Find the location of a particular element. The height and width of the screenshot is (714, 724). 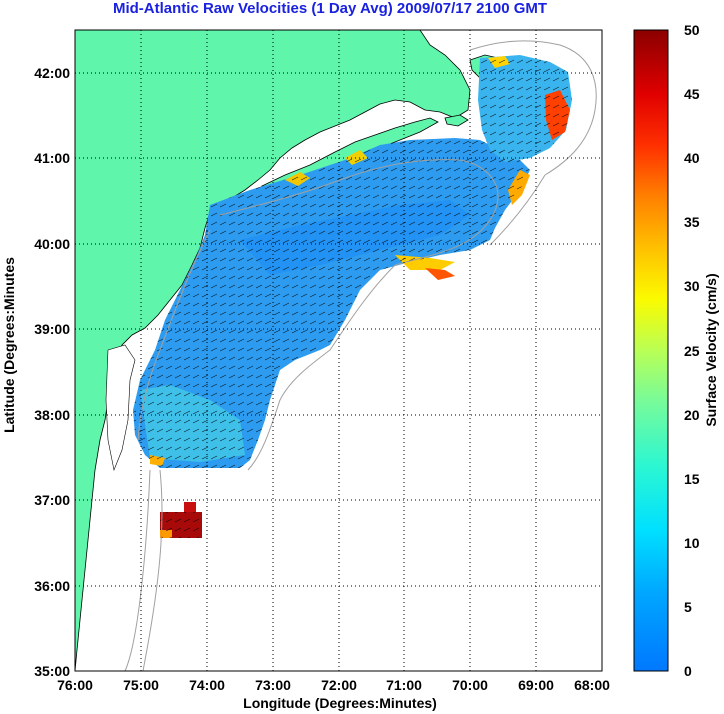

y-axis-label: Latitude (Degrees:Minutes is located at coordinates (9, 345).